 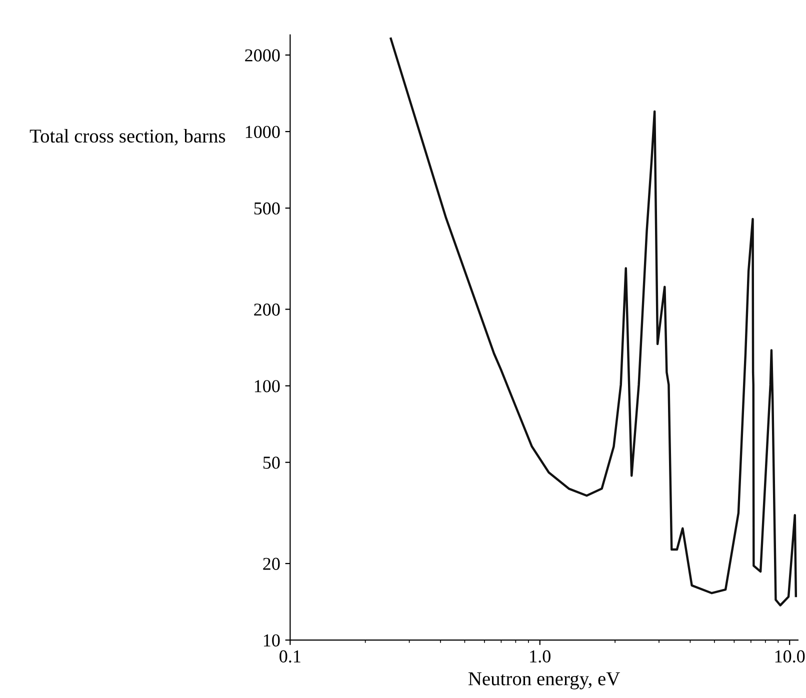 I want to click on y-tick-label: 50, so click(x=271, y=462).